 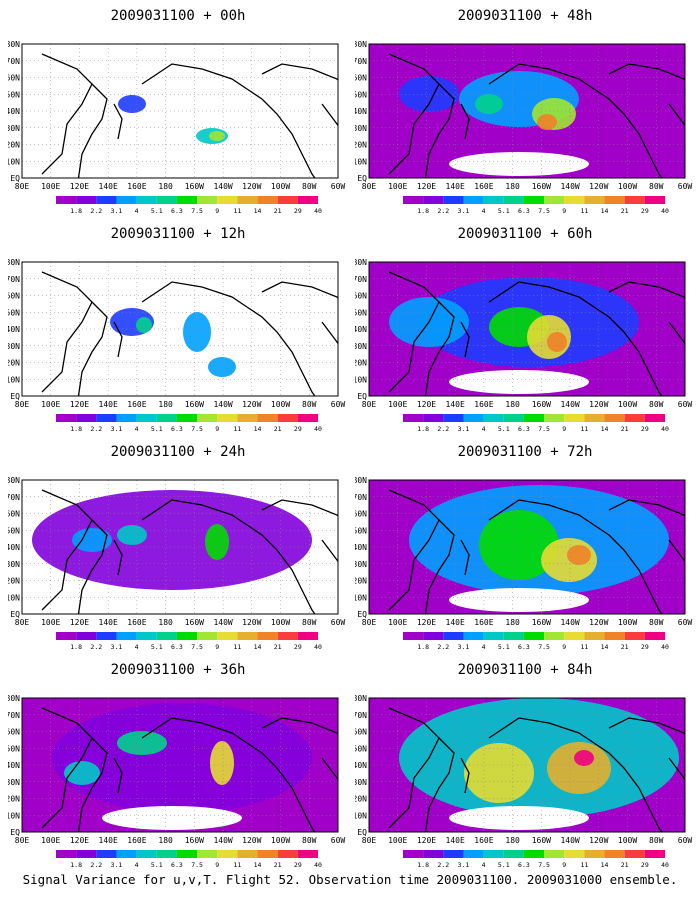 I want to click on panel-title: 2009031100 + 12h, so click(x=178, y=234).